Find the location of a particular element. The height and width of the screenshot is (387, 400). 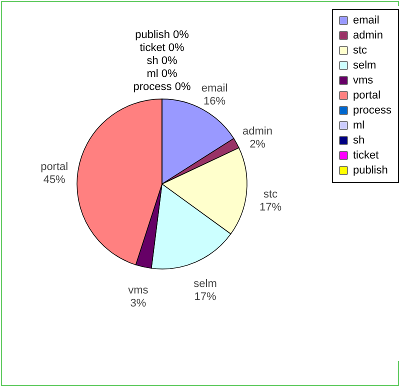

category-label: sh 0% is located at coordinates (162, 61).